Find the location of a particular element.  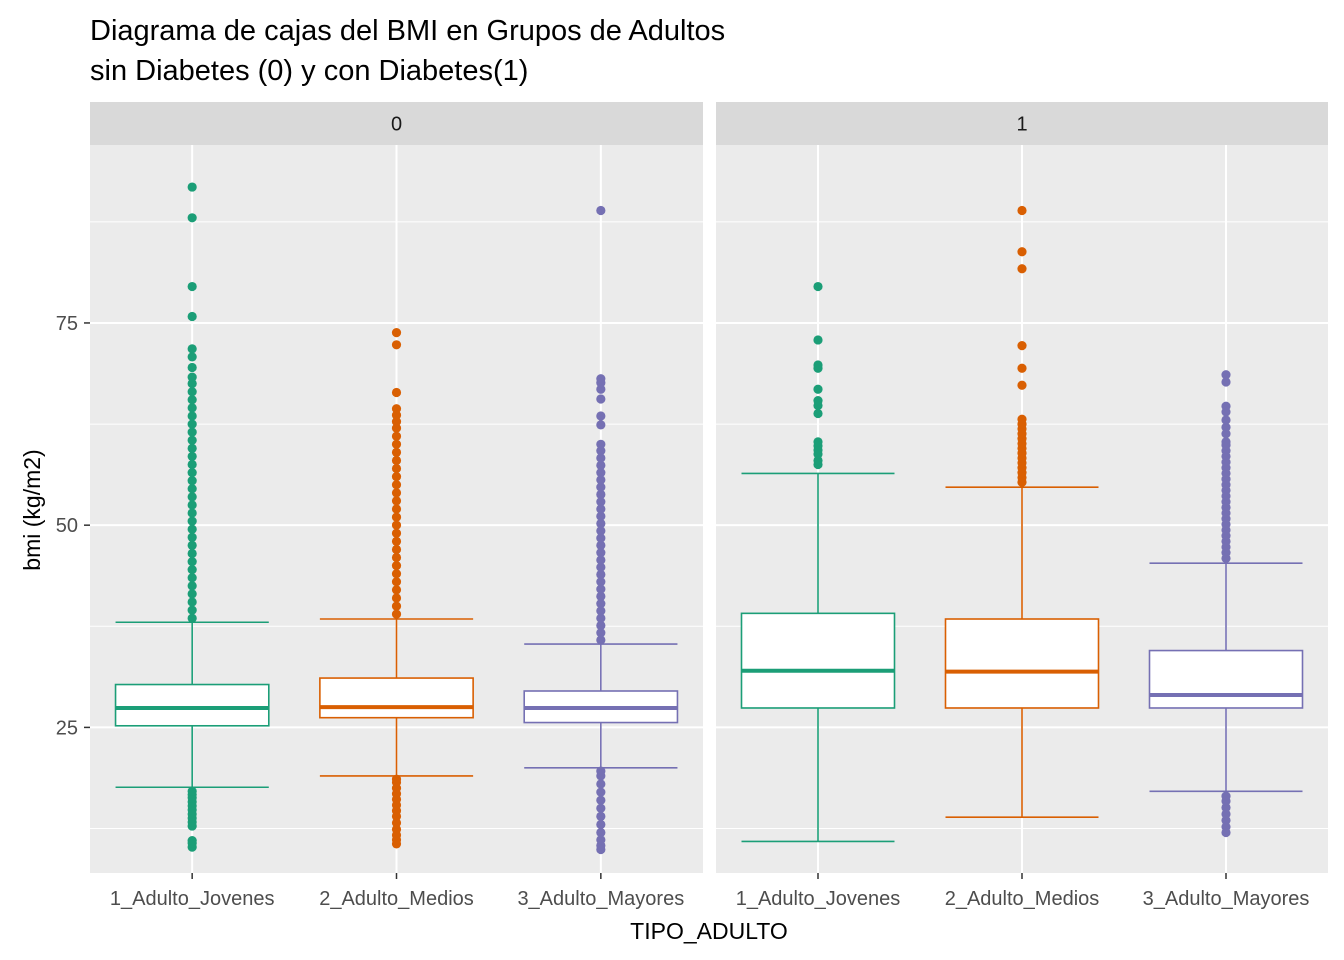

facet-strip-label: 1 is located at coordinates (1021, 125).